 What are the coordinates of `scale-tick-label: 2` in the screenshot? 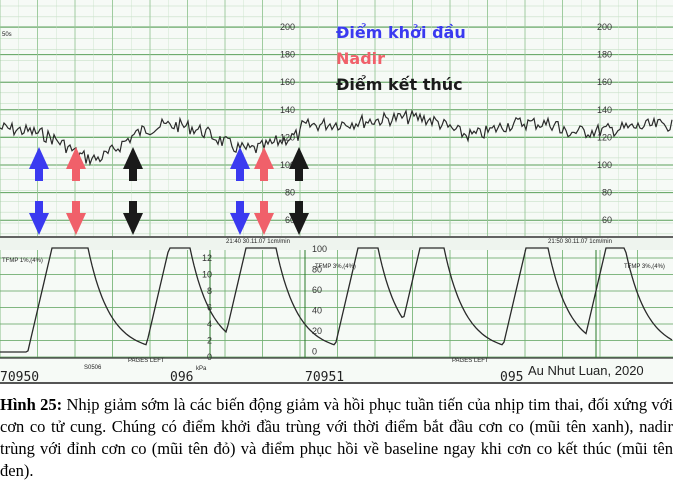 It's located at (209, 341).